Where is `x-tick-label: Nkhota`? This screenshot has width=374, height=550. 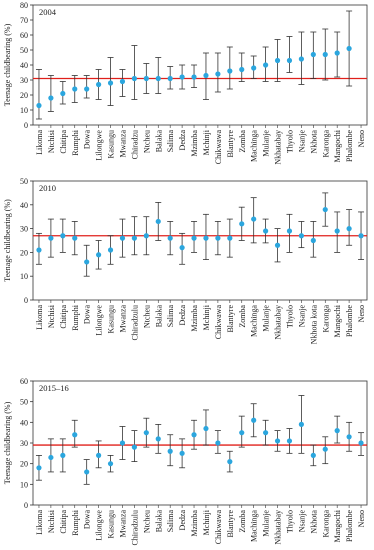 x-tick-label: Nkhota is located at coordinates (313, 522).